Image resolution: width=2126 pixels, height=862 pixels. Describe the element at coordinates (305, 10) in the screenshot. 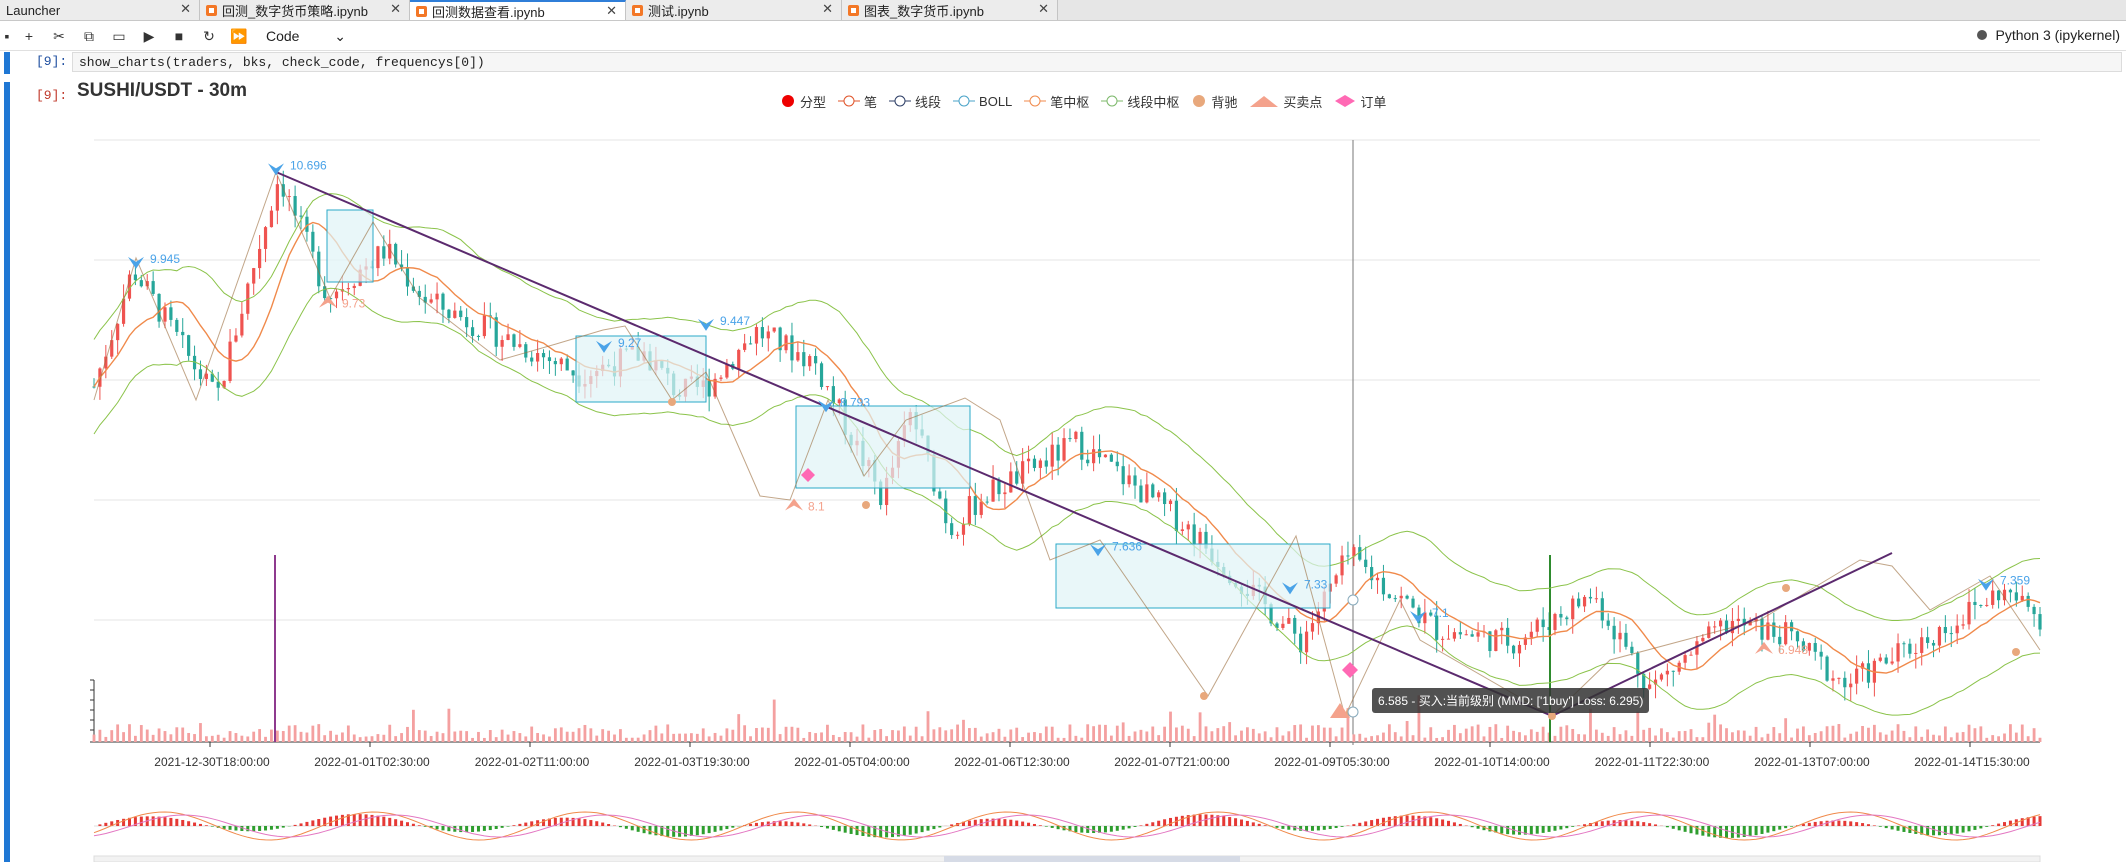

I see `tab-notebook-1: 回测_数字货币策略.ipynb ✕` at that location.